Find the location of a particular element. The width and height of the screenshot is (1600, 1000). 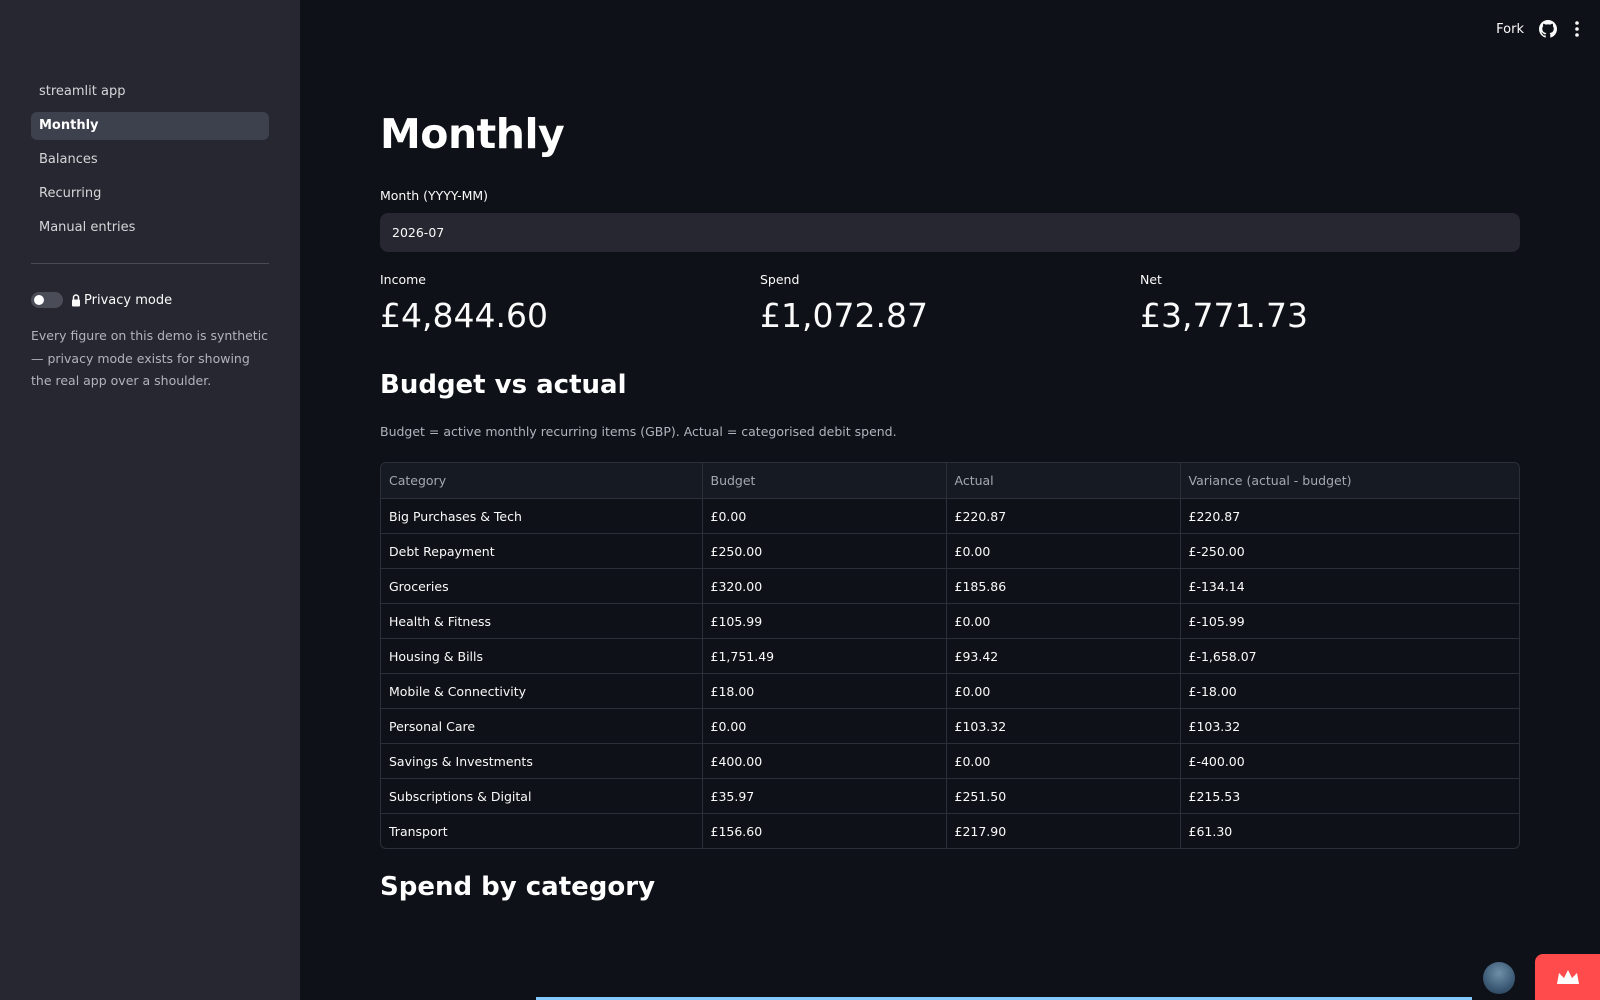

sidebar-item-manual-entries: Manual entries is located at coordinates (87, 227).